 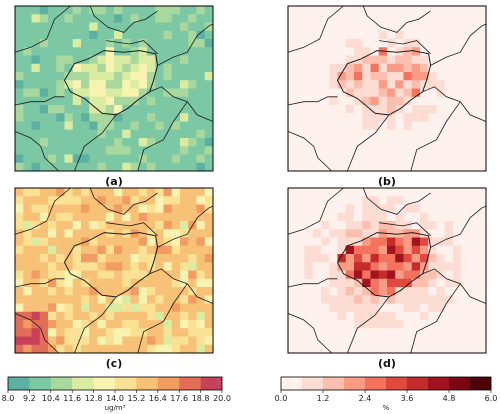 I want to click on city-boundary, so click(x=384, y=83).